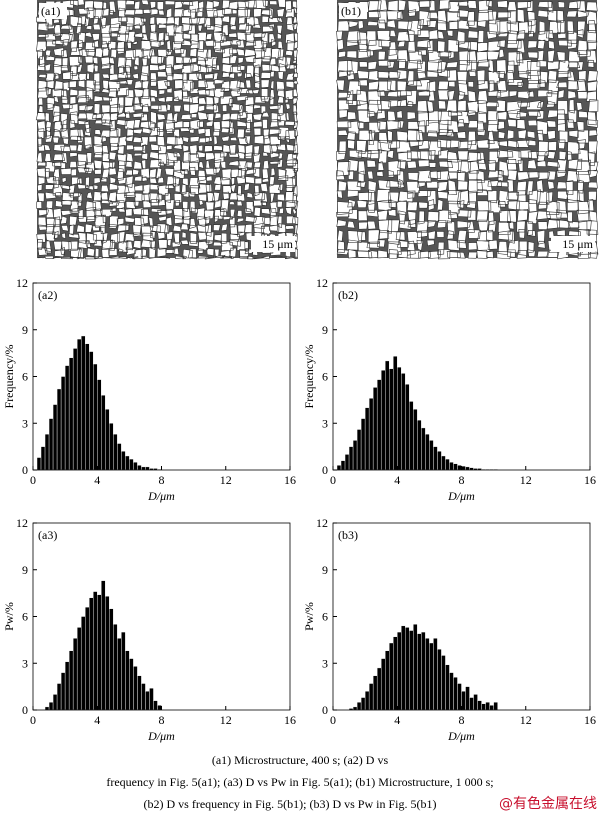 The width and height of the screenshot is (600, 821). I want to click on watermark: @有色金属在线, so click(548, 803).